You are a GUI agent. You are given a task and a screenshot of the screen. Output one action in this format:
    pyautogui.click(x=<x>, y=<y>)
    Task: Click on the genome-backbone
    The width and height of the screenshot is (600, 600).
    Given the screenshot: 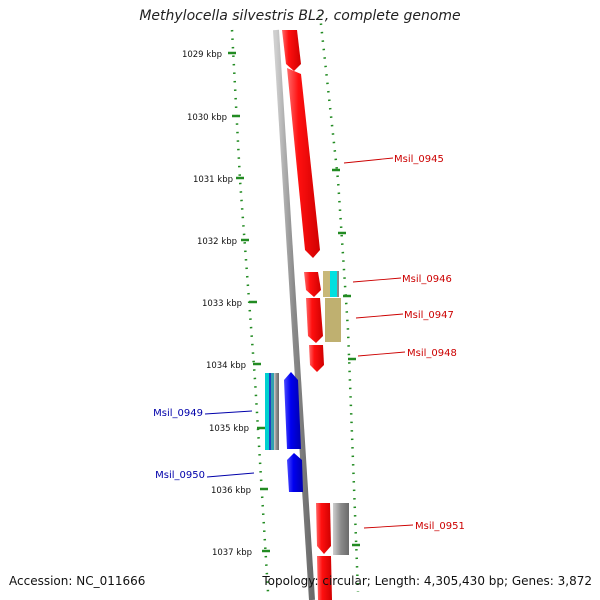 What is the action you would take?
    pyautogui.click(x=294, y=314)
    